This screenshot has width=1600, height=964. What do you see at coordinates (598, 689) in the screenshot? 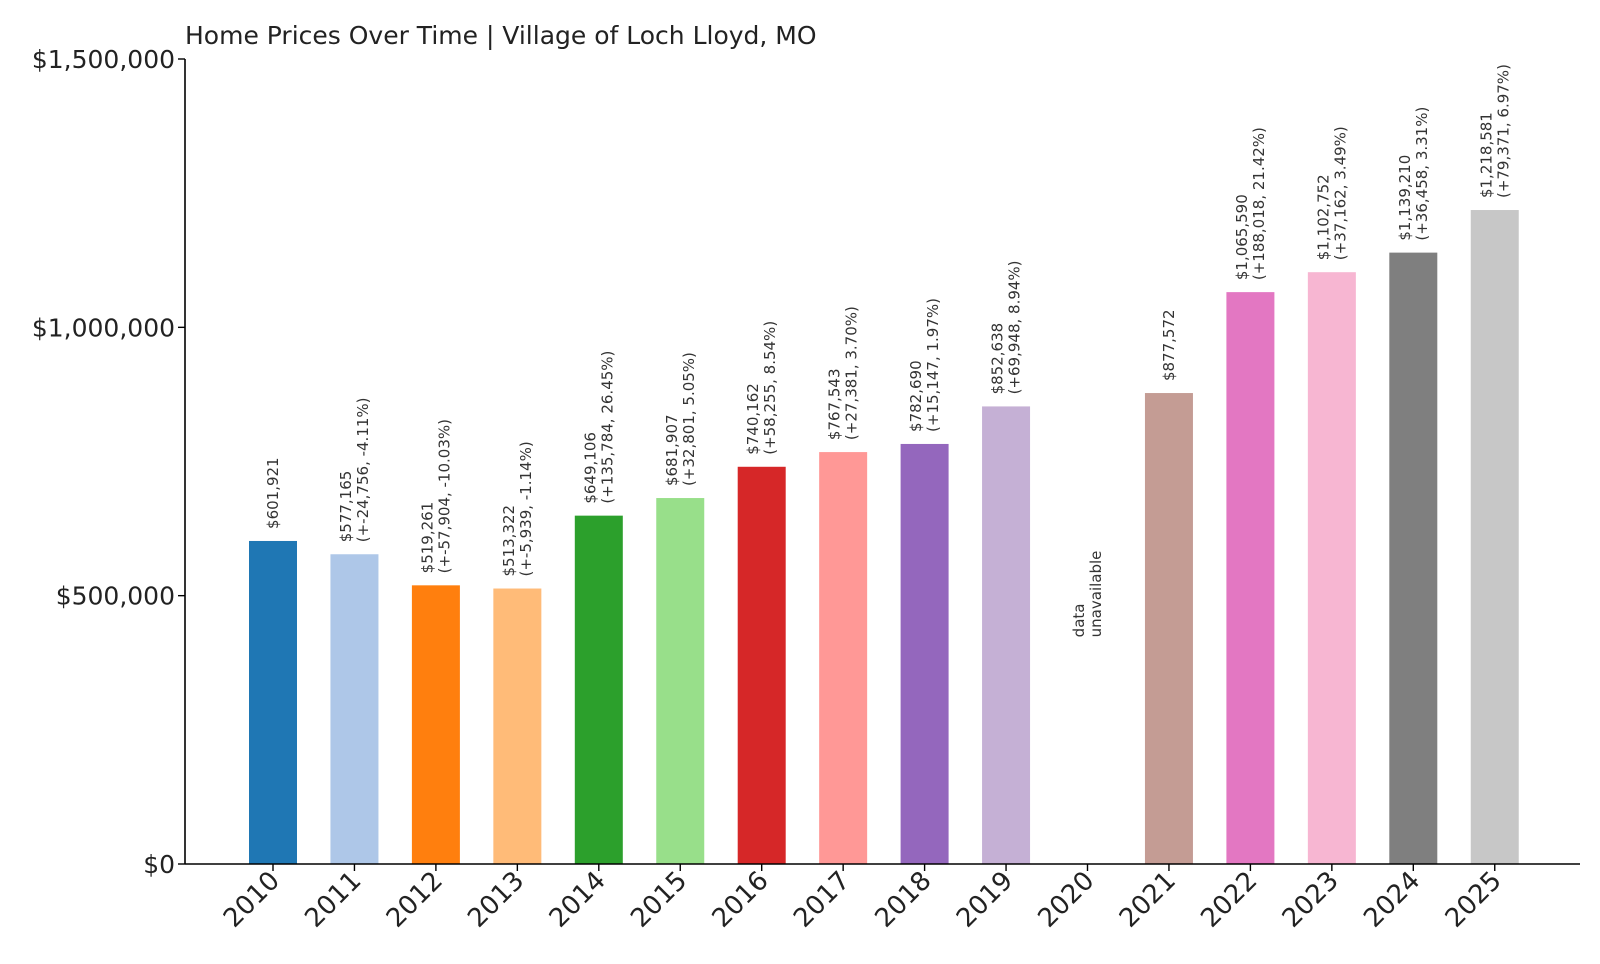
I see `bar-2014` at bounding box center [598, 689].